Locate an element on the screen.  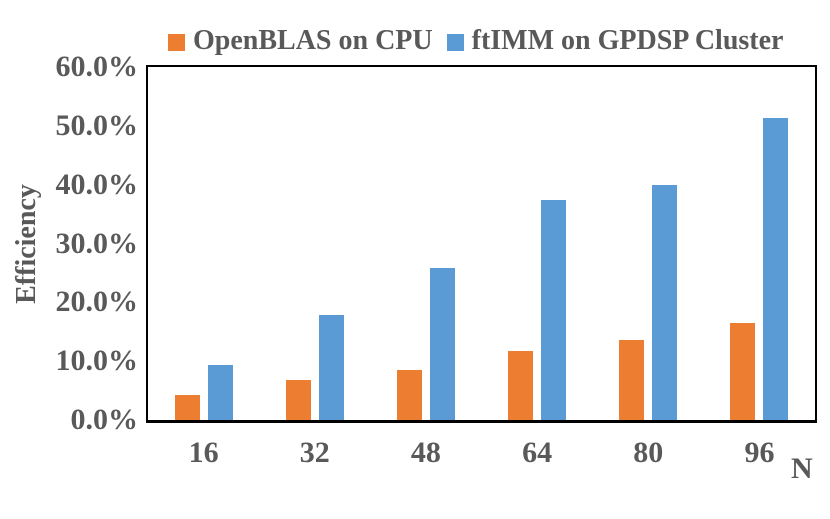
legend-label-openblas: OpenBLAS on CPU is located at coordinates (313, 40).